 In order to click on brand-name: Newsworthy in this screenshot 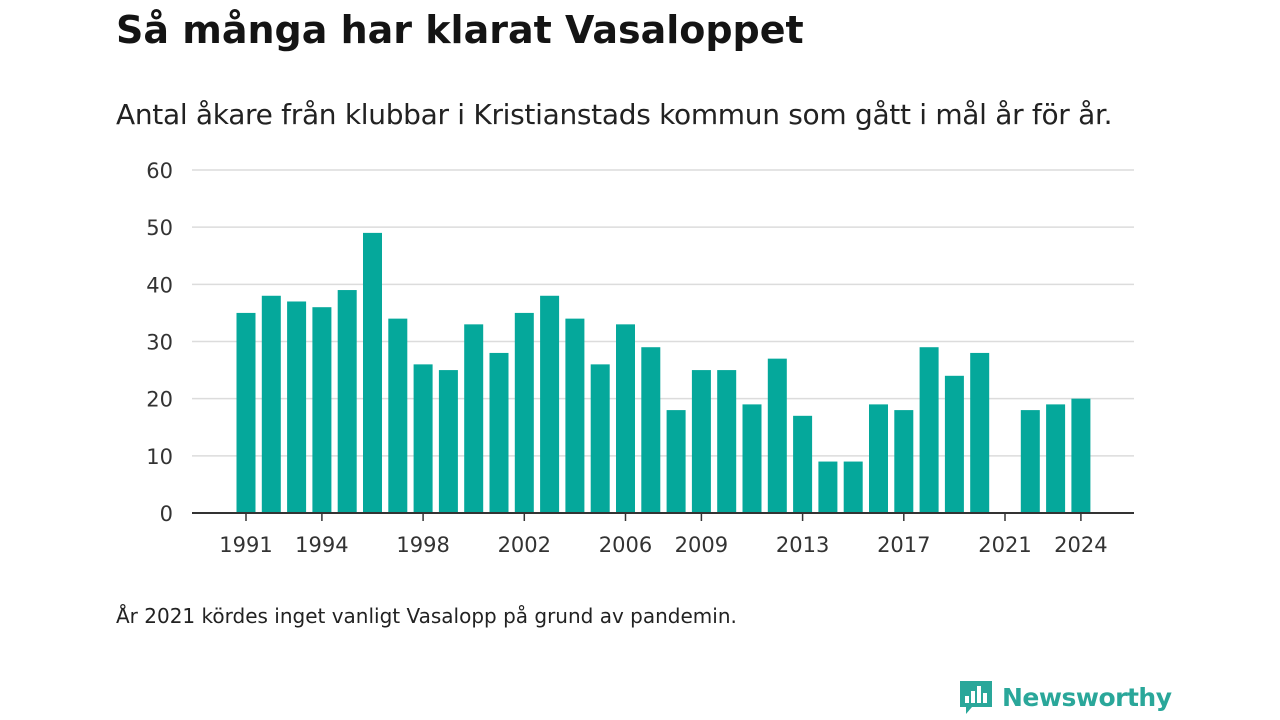, I will do `click(1087, 697)`.